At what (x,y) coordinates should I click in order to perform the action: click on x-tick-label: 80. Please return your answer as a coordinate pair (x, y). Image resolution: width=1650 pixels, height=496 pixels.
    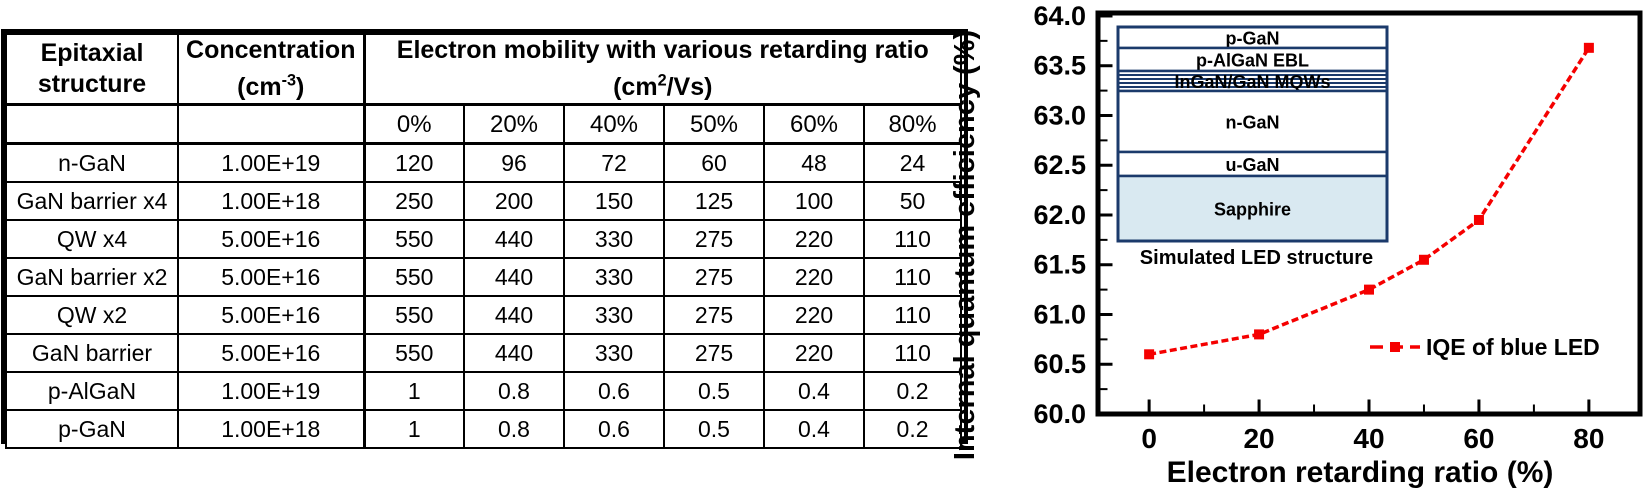
    Looking at the image, I should click on (1588, 438).